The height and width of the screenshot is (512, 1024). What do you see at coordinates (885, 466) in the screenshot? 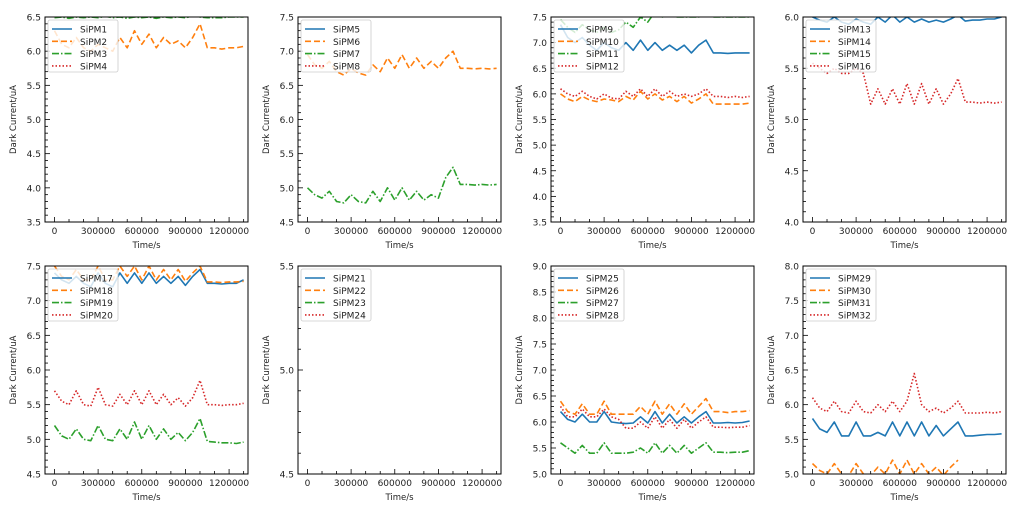
I see `series-line-sipm30` at bounding box center [885, 466].